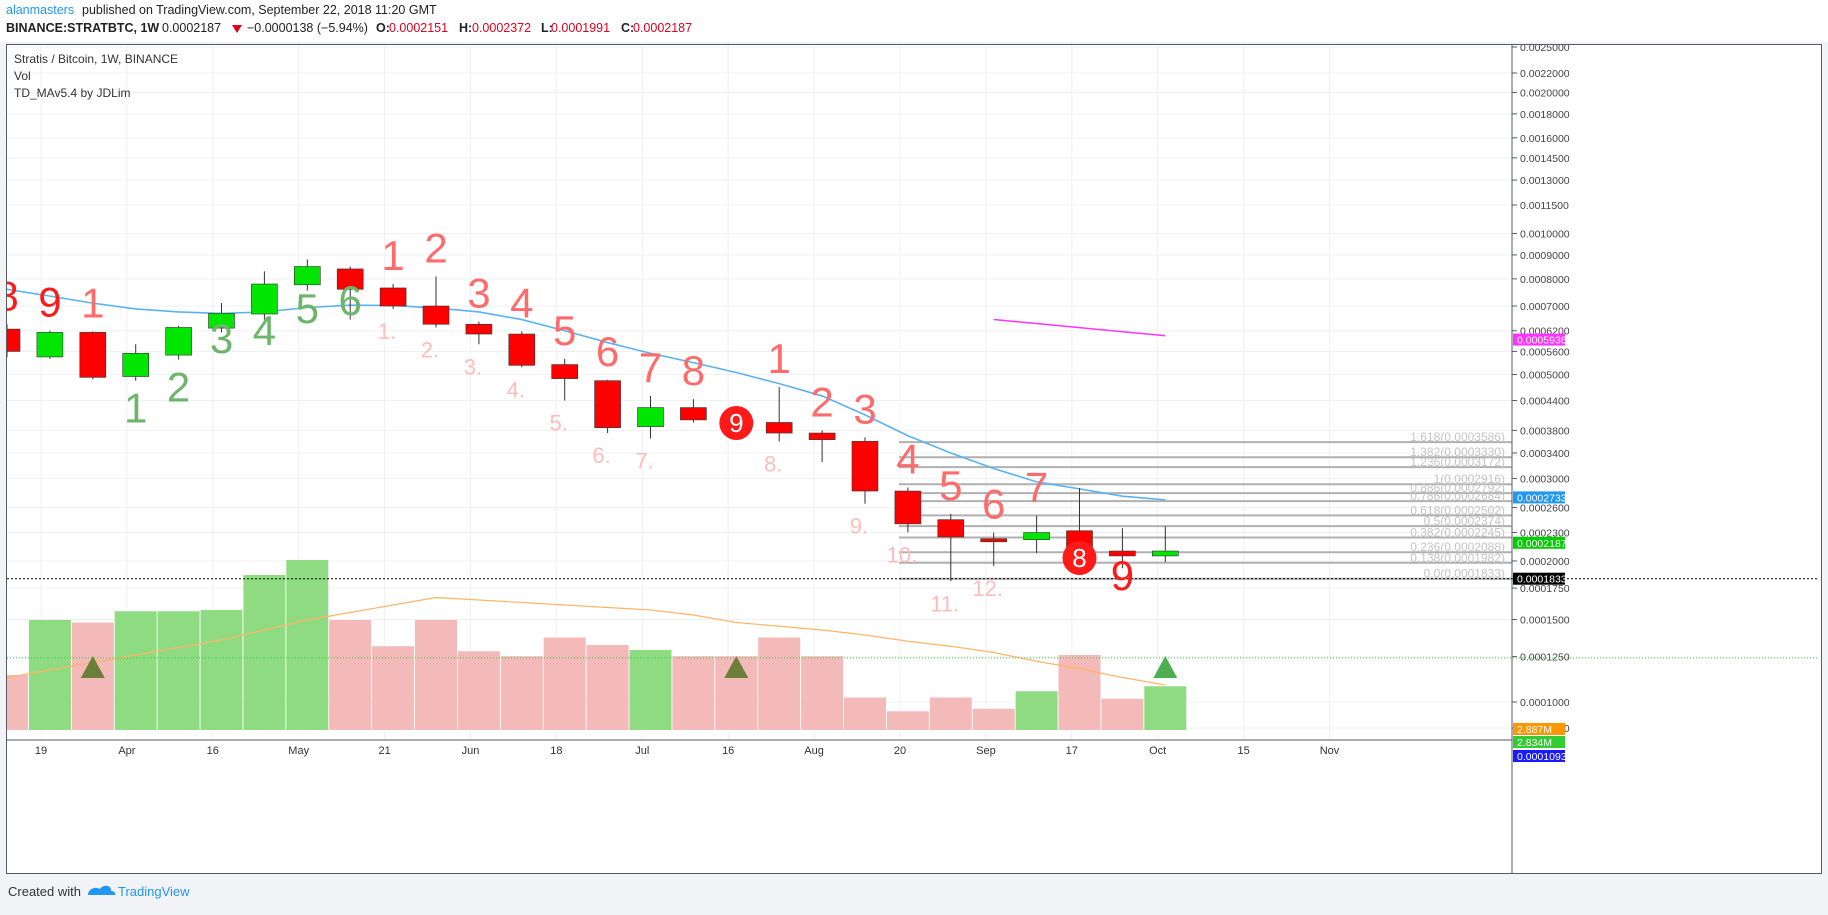 Image resolution: width=1828 pixels, height=915 pixels. What do you see at coordinates (1079, 558) in the screenshot?
I see `td-count-circle` at bounding box center [1079, 558].